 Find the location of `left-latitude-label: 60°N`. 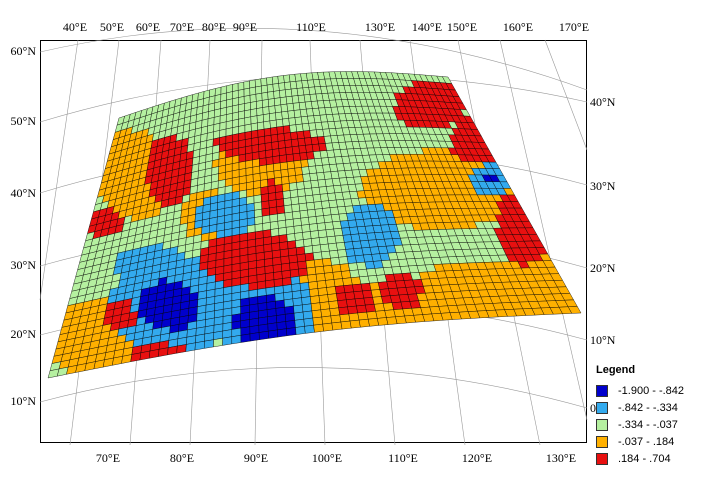

left-latitude-label: 60°N is located at coordinates (24, 51).